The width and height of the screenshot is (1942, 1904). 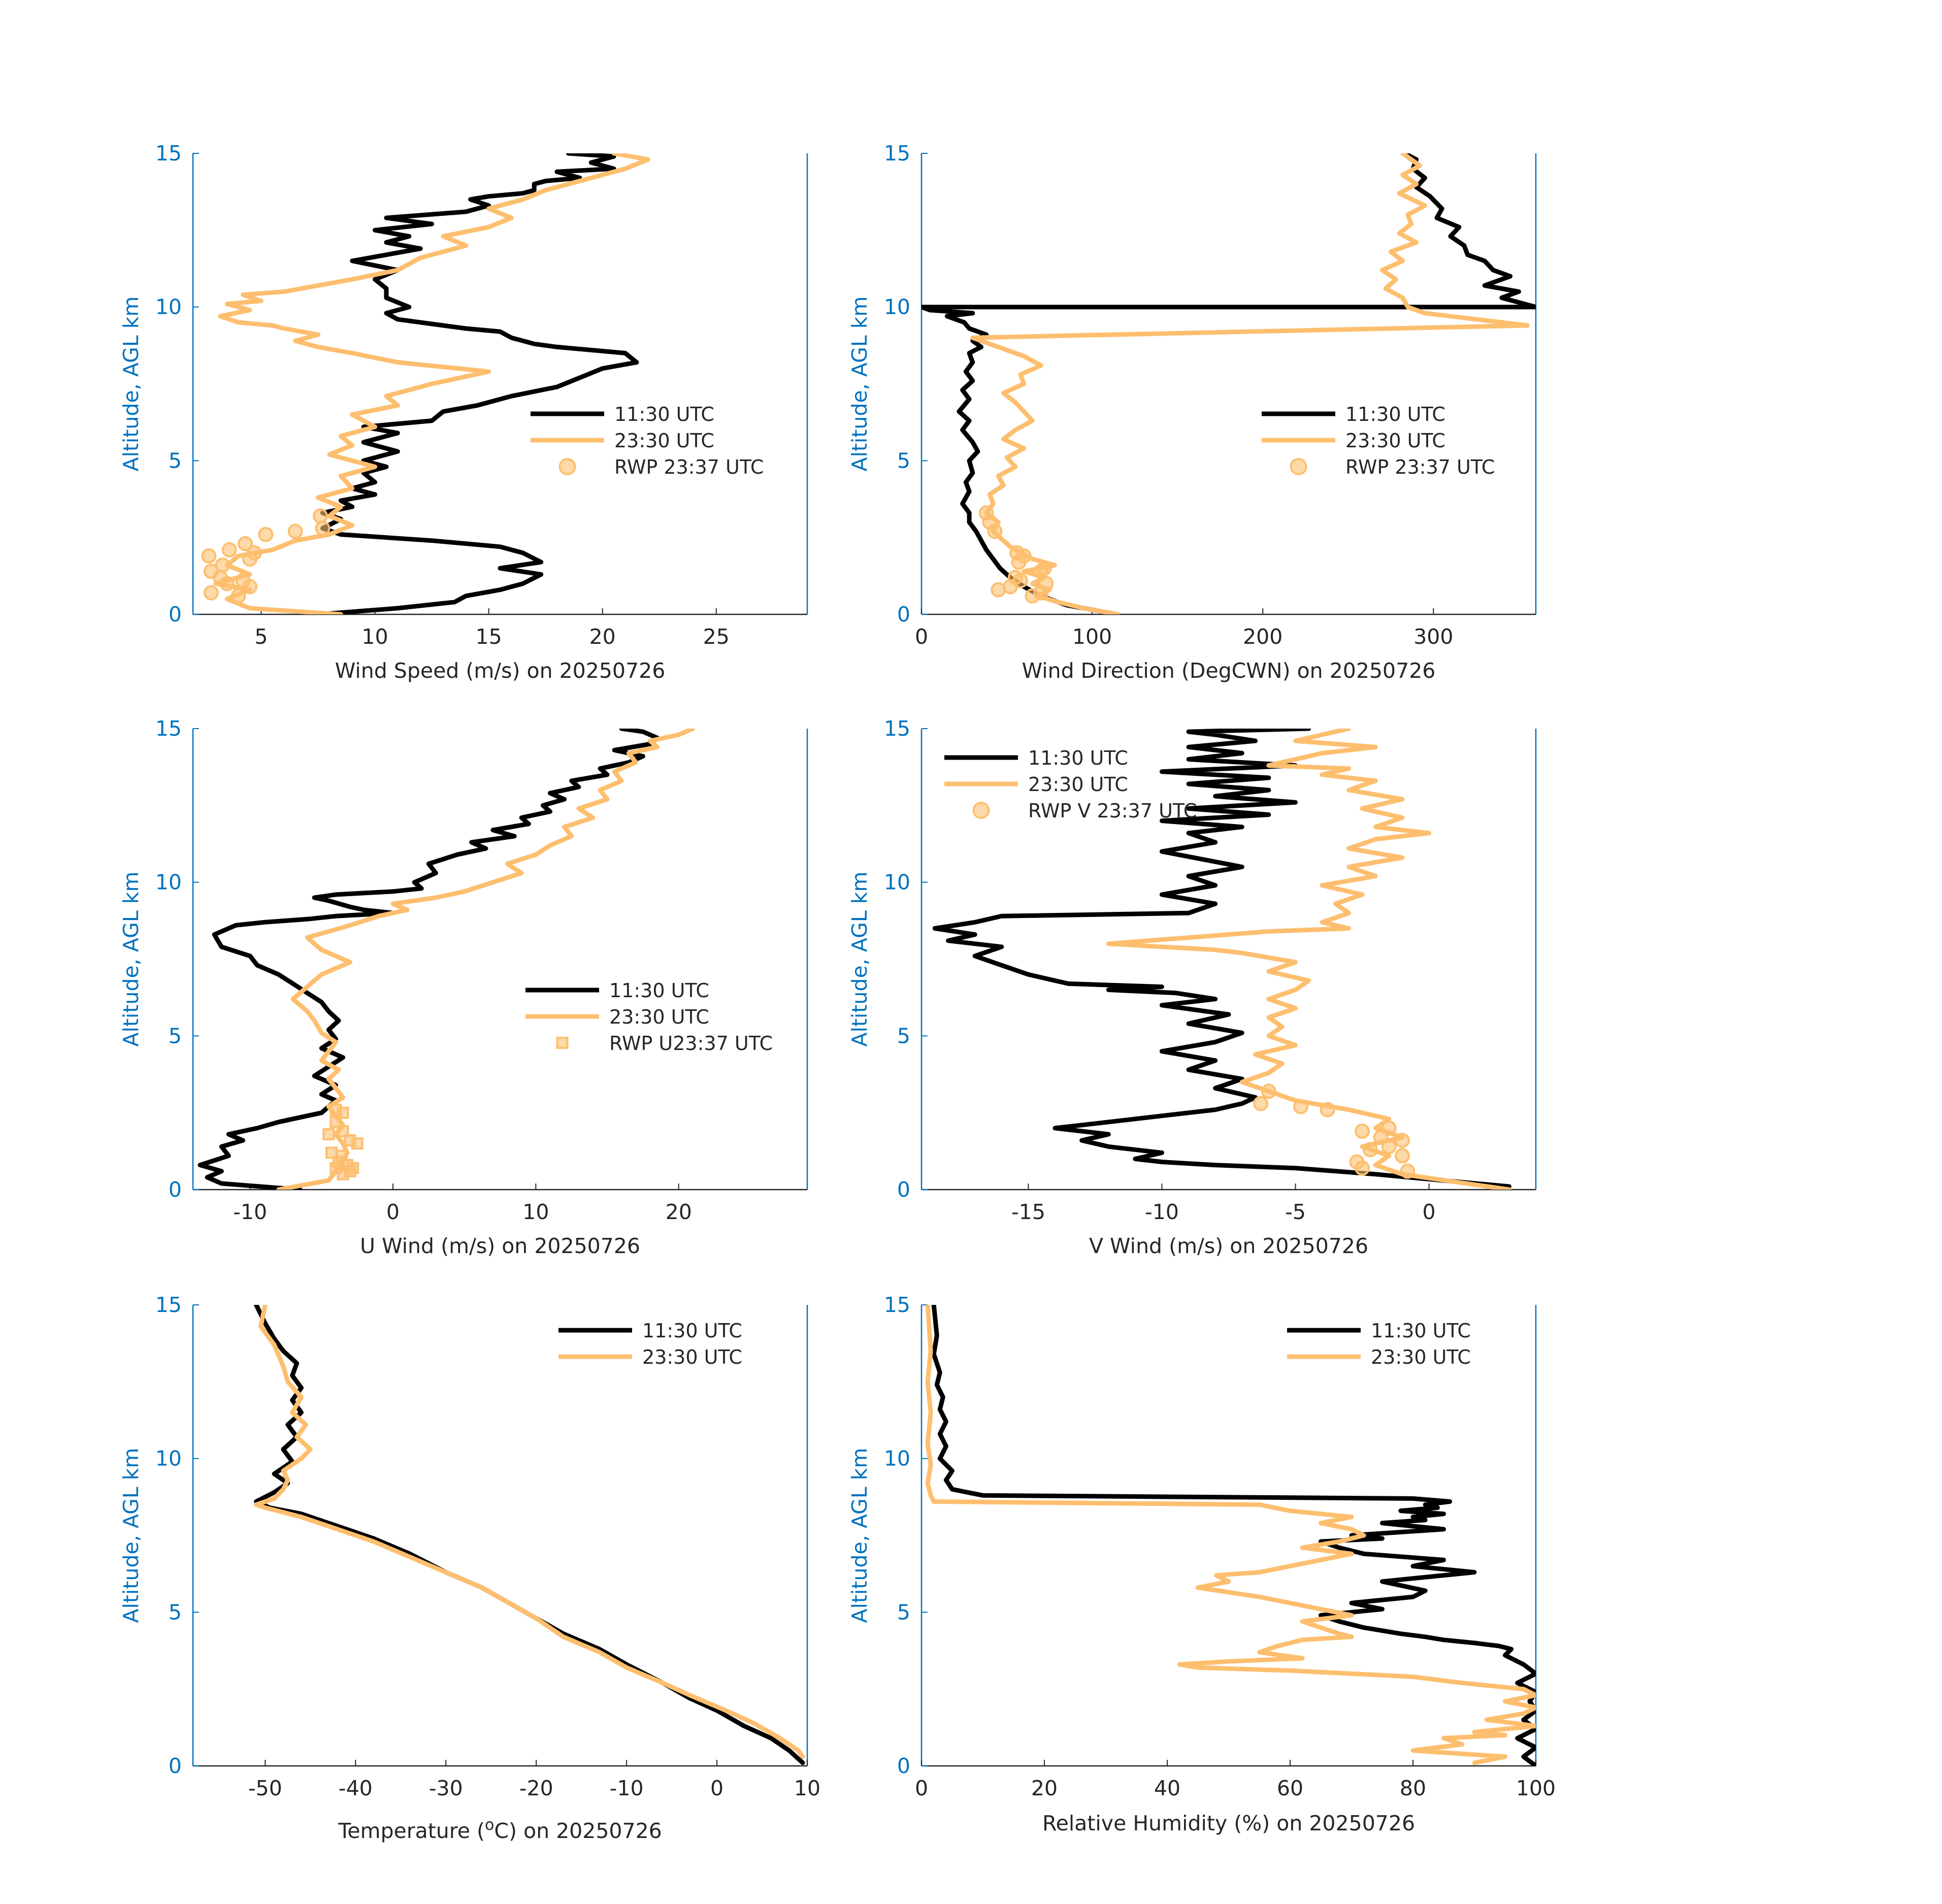 What do you see at coordinates (664, 414) in the screenshot?
I see `wind-speed-legend-label: 11:30 UTC` at bounding box center [664, 414].